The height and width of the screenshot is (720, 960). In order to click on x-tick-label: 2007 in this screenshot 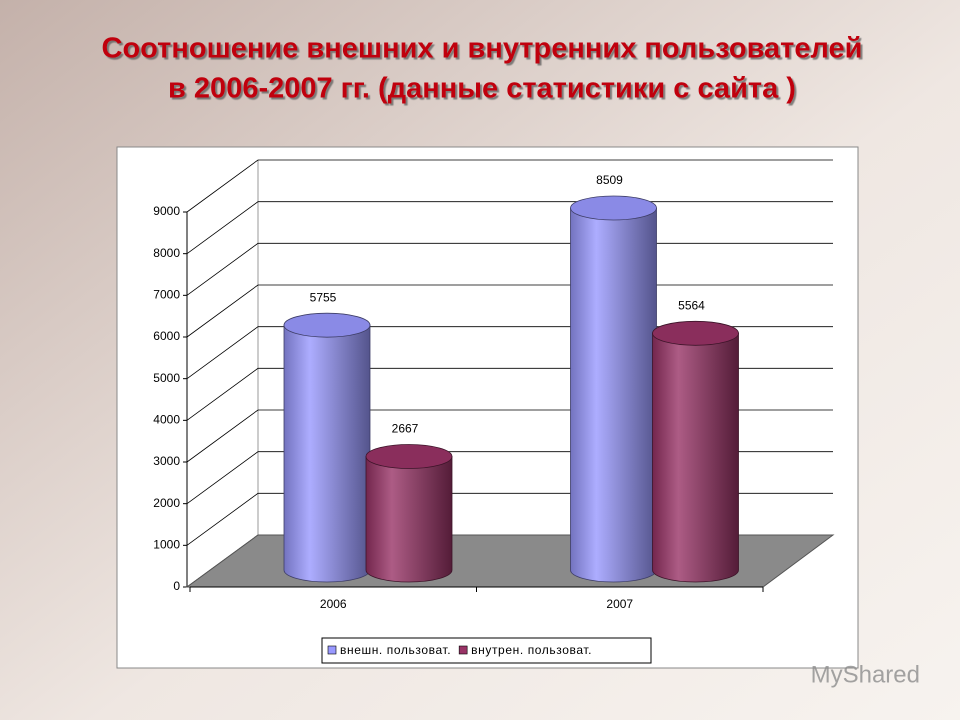, I will do `click(619, 604)`.